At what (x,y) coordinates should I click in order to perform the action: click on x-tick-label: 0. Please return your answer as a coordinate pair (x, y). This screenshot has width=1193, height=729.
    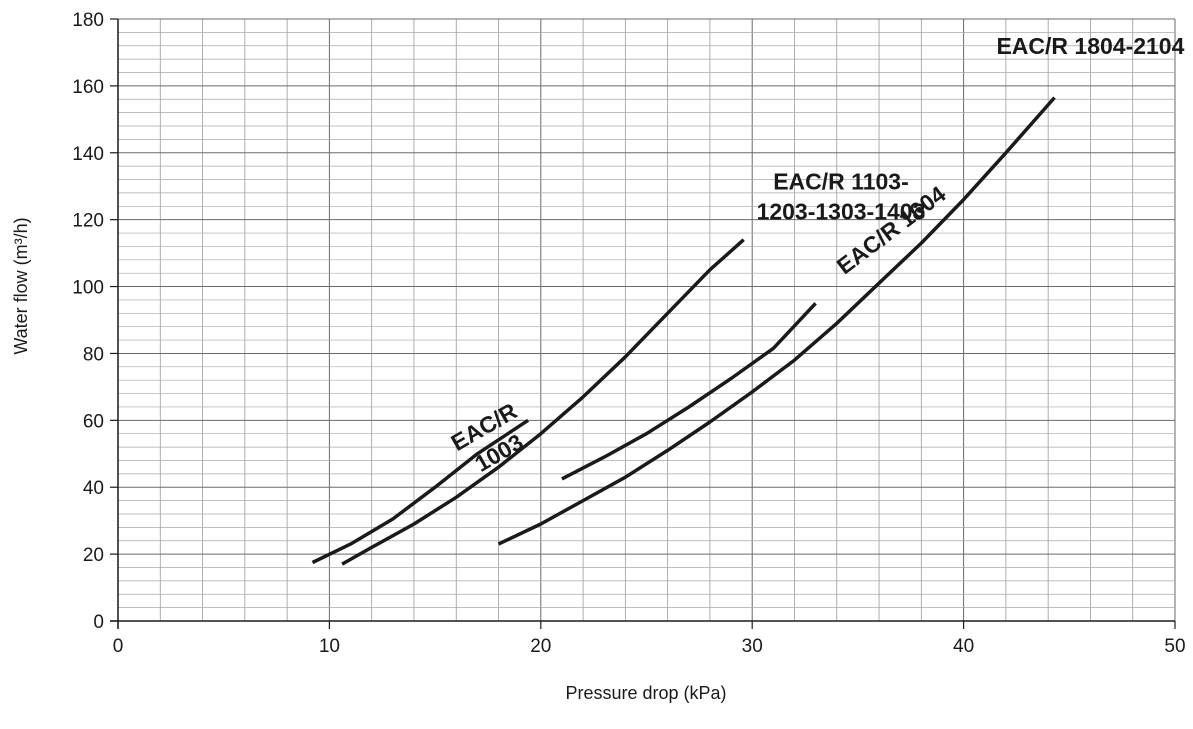
    Looking at the image, I should click on (118, 646).